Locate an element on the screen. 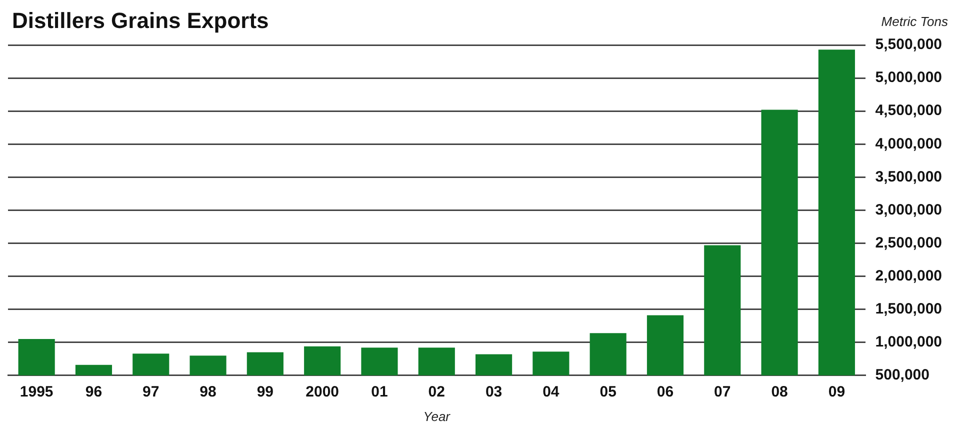 Image resolution: width=954 pixels, height=427 pixels. chart-title: Distillers Grains Exports is located at coordinates (140, 21).